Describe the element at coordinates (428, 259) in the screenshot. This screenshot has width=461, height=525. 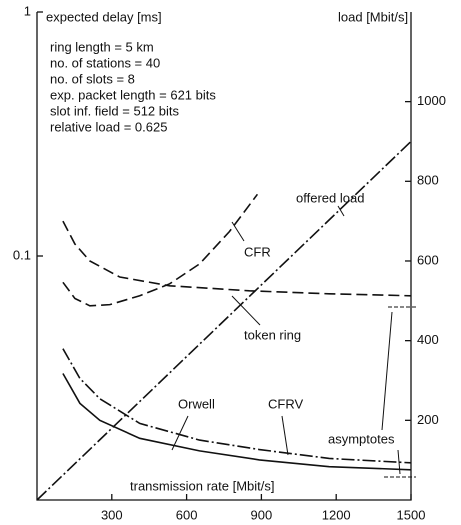
I see `y2-tick-label: 600` at that location.